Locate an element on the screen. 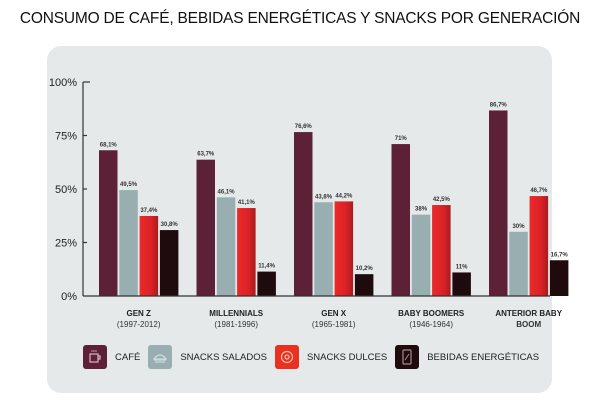 The height and width of the screenshot is (400, 600). legend-label: CAFÉ is located at coordinates (128, 357).